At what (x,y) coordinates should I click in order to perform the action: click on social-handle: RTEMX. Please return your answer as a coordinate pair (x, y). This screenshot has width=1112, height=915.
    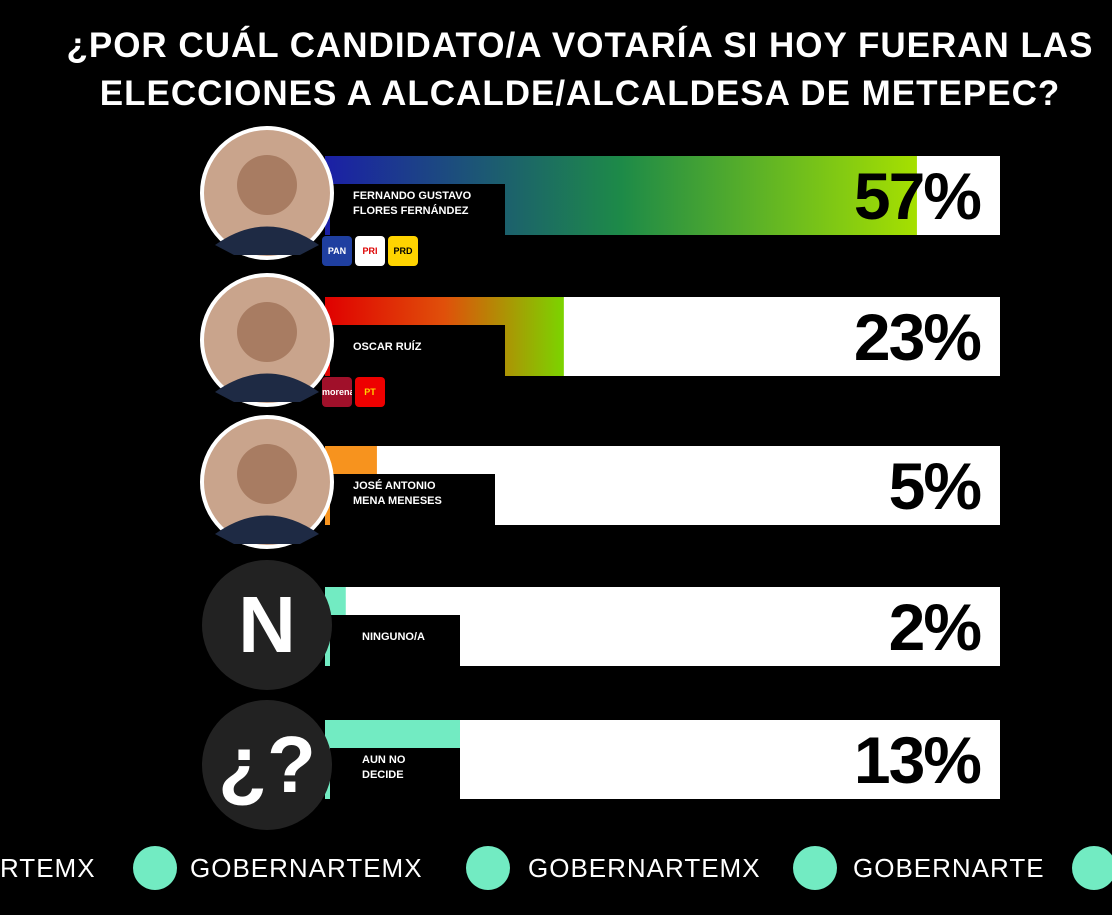
    Looking at the image, I should click on (48, 868).